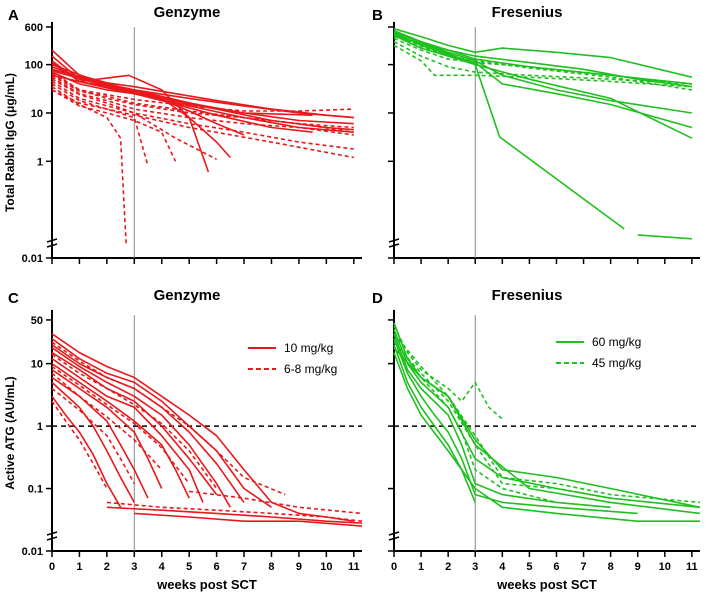 The width and height of the screenshot is (709, 601). Describe the element at coordinates (308, 348) in the screenshot. I see `legend-label: 10 mg/kg` at that location.